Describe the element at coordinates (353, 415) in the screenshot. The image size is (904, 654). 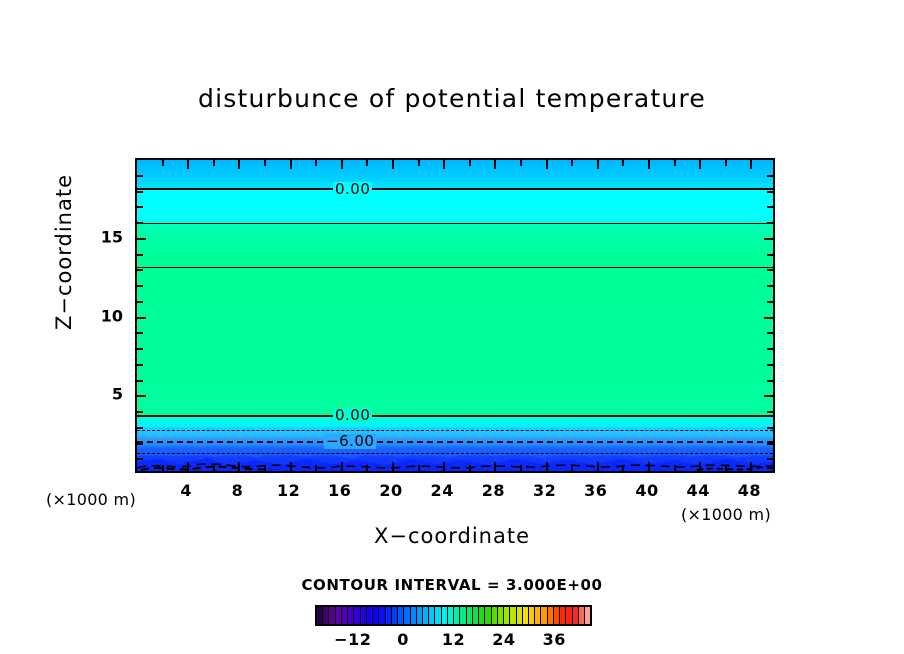
I see `contour-label-zero-lower: 0.00` at that location.